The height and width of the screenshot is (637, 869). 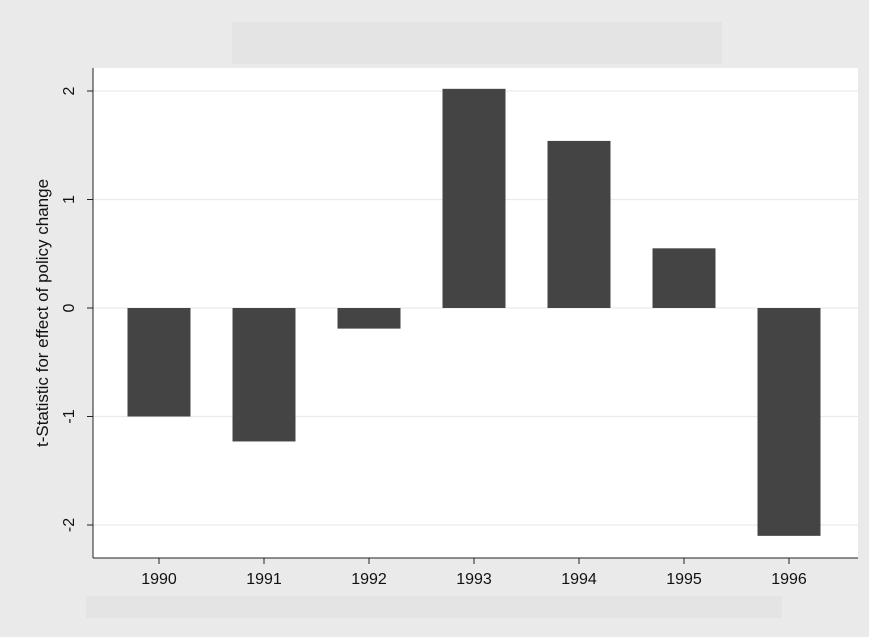 What do you see at coordinates (789, 422) in the screenshot?
I see `bar-1996` at bounding box center [789, 422].